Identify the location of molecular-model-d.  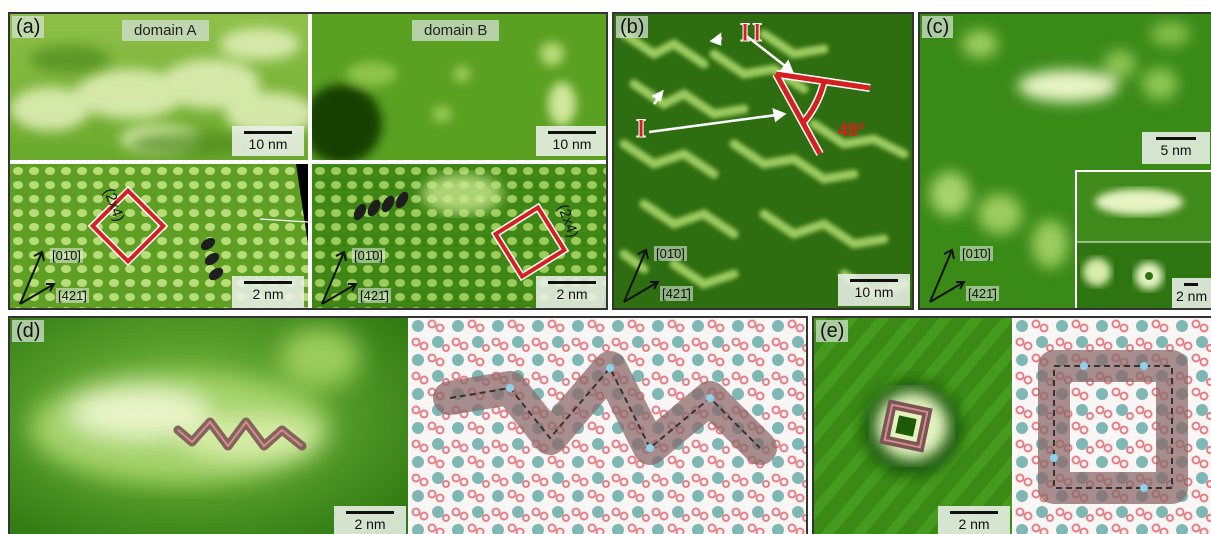
(608, 426).